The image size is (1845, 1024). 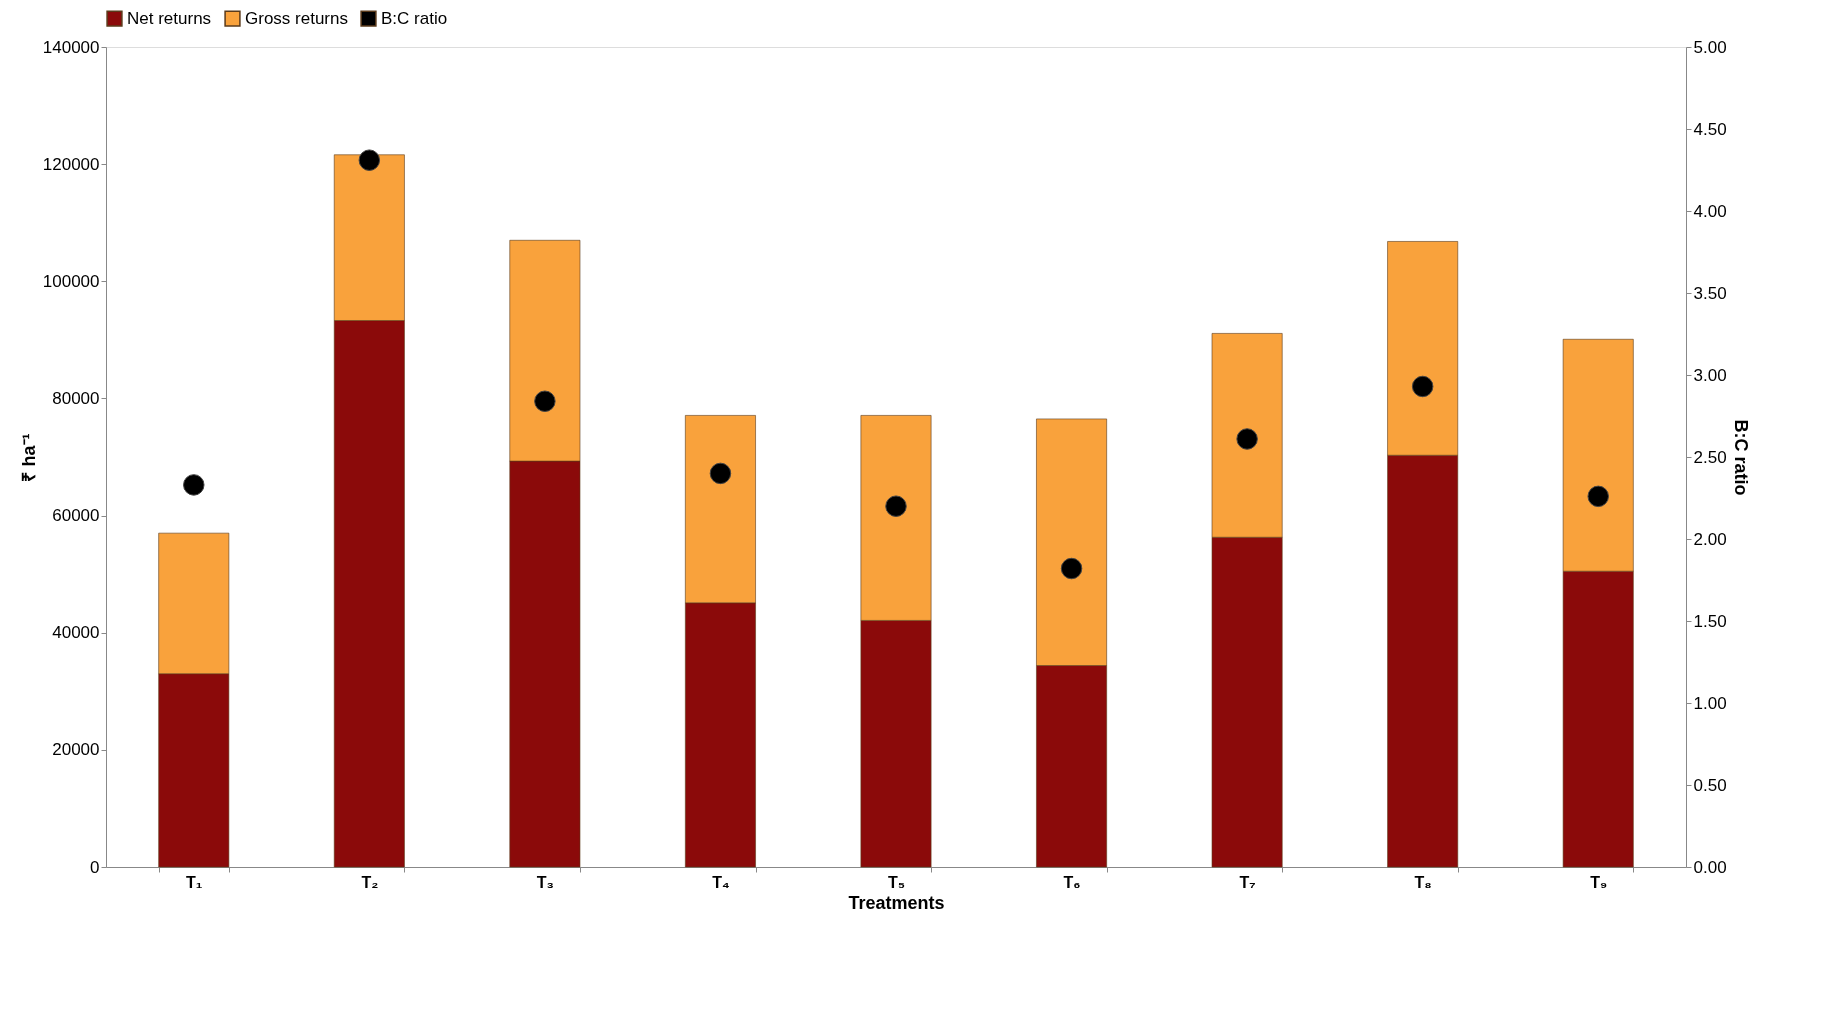 I want to click on x-tick-label: T₄, so click(x=721, y=882).